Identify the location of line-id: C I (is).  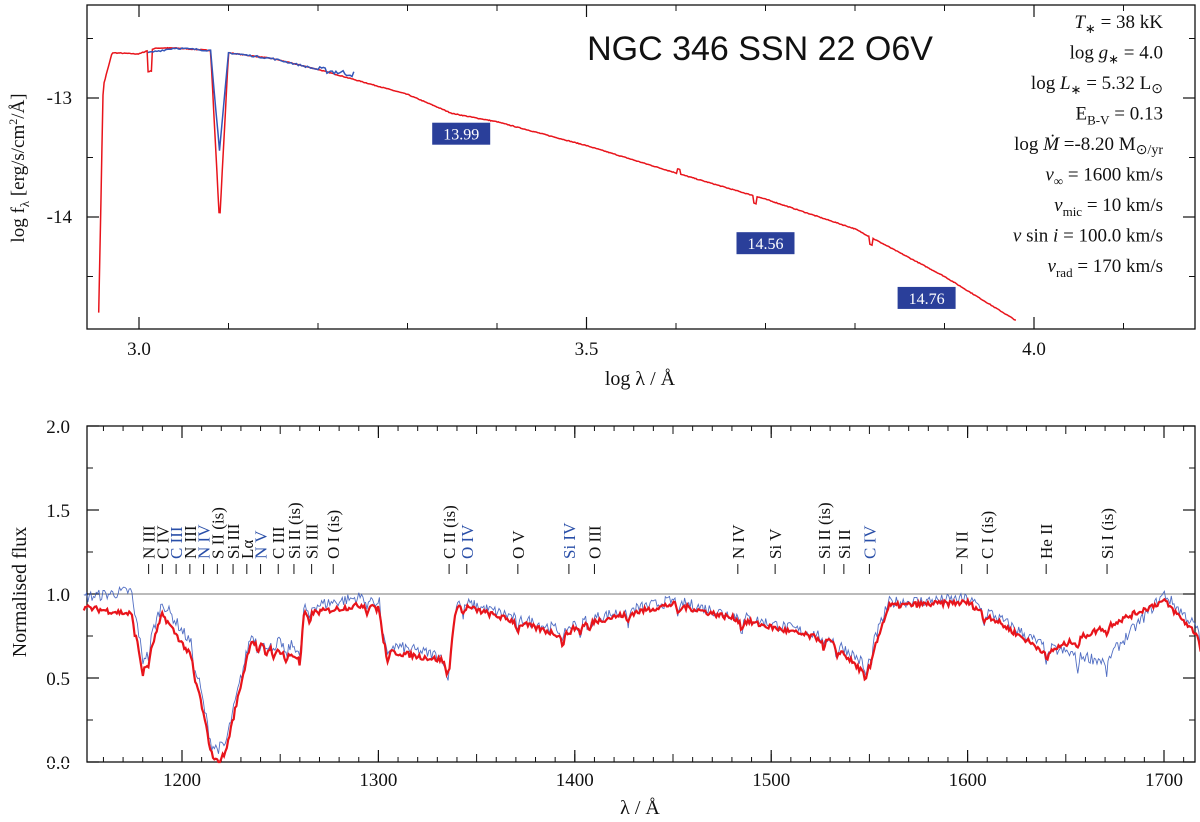
(987, 542).